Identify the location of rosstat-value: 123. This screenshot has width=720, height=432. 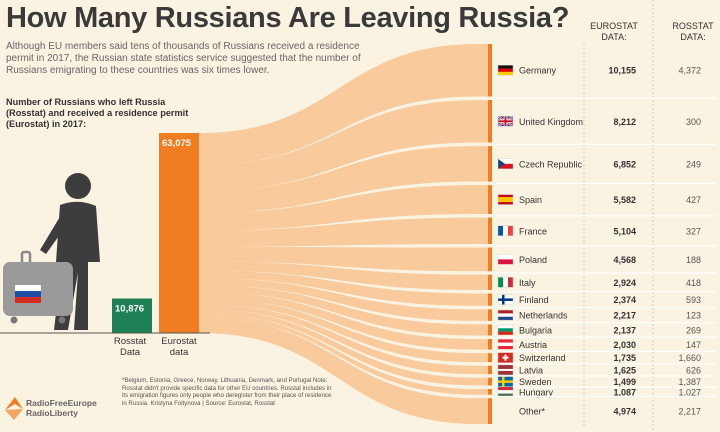
(693, 316).